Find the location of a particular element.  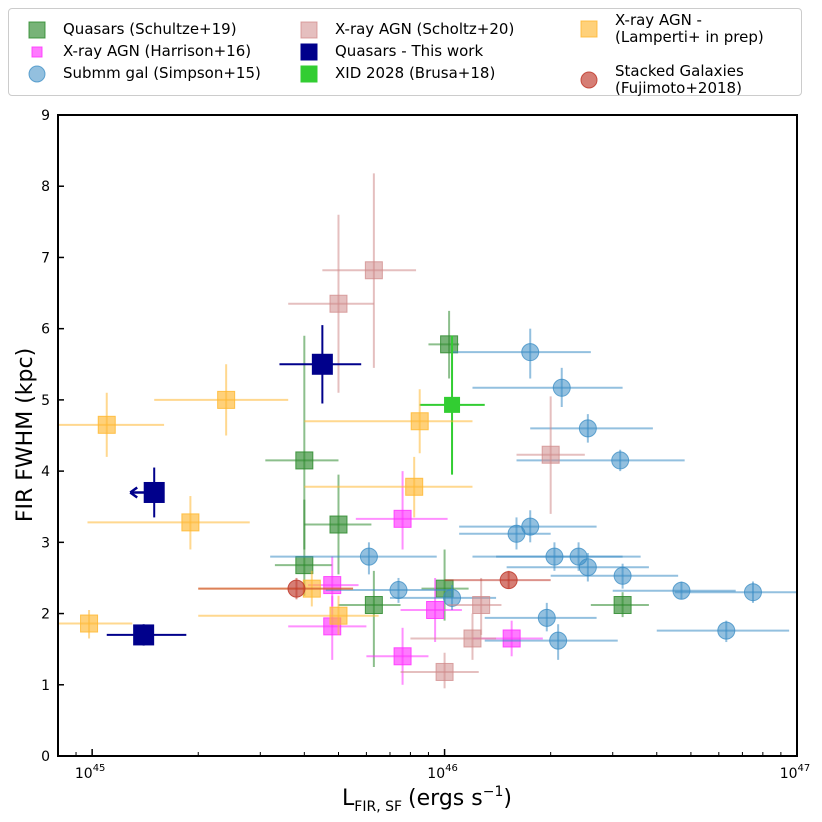

y-tick-label: 3 is located at coordinates (45, 543).